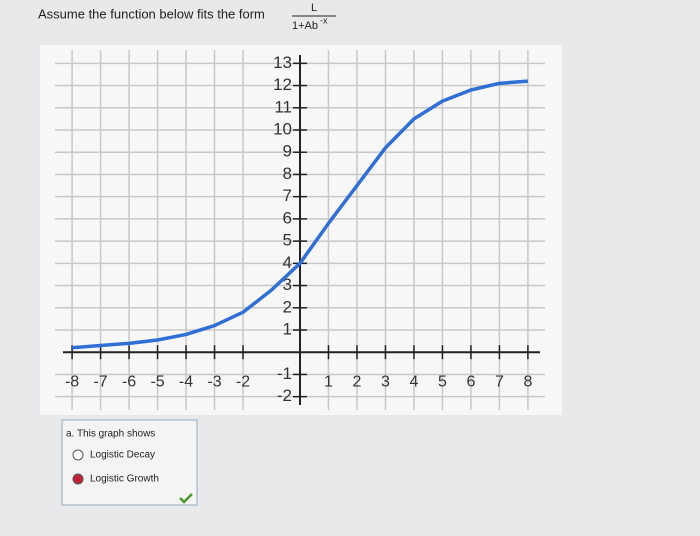 Image resolution: width=700 pixels, height=536 pixels. I want to click on x-tick-label: -5, so click(157, 381).